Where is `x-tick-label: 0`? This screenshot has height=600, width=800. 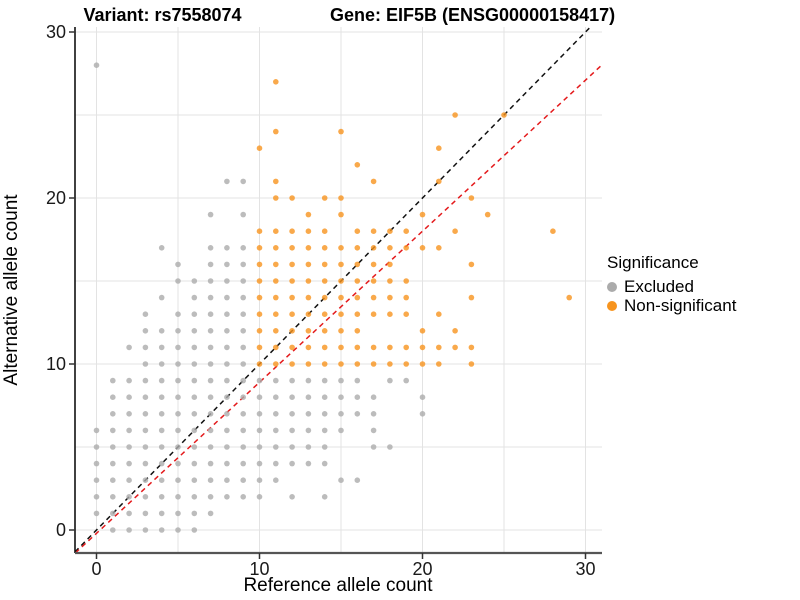 x-tick-label: 0 is located at coordinates (96, 569).